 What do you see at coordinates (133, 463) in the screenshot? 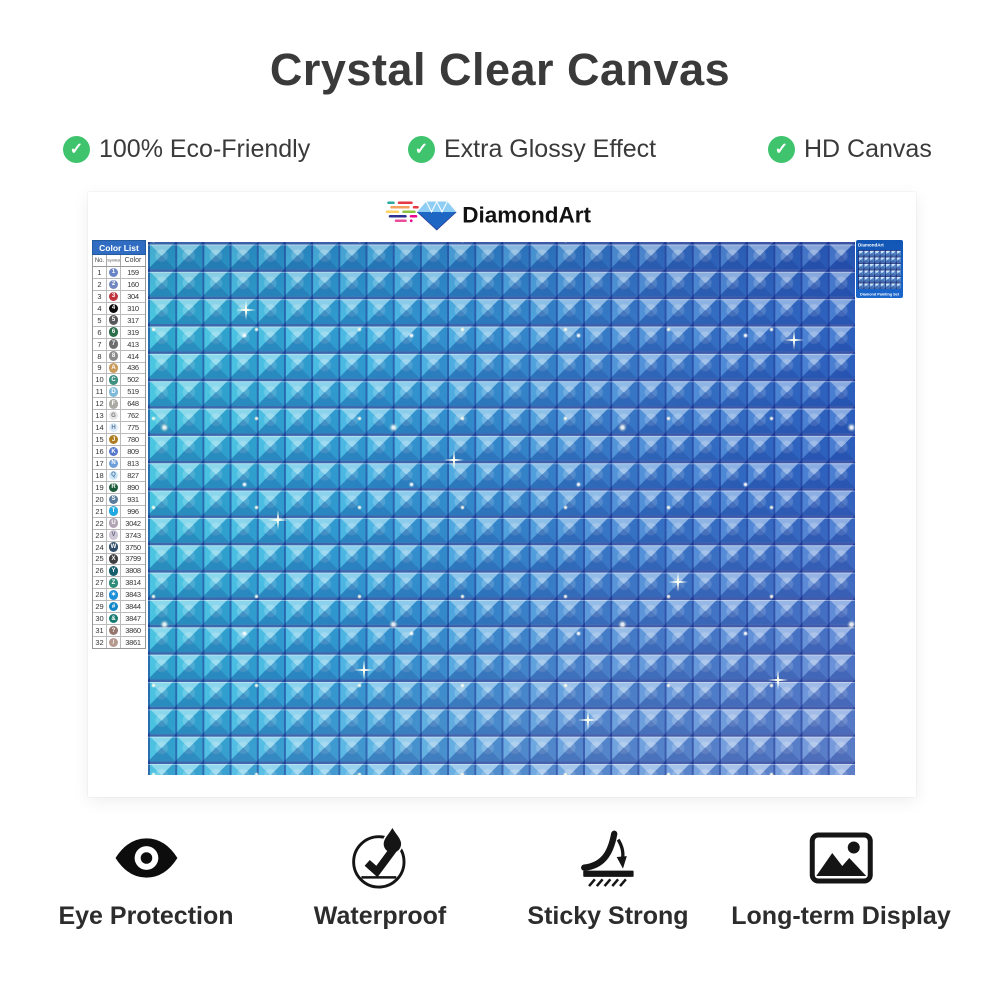
I see `dmc-code: 813` at bounding box center [133, 463].